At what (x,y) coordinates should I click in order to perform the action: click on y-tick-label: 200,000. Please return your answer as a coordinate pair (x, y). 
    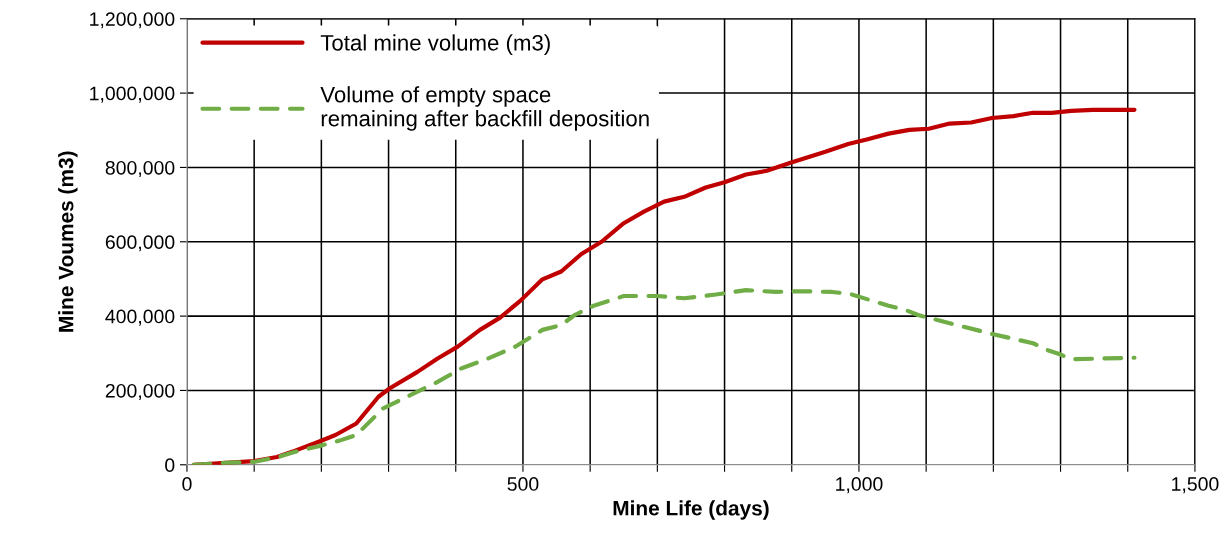
    Looking at the image, I should click on (140, 391).